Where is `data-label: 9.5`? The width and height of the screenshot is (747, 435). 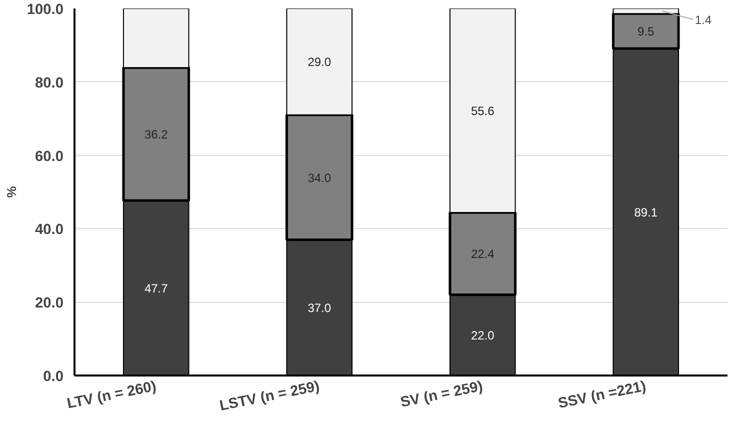 data-label: 9.5 is located at coordinates (646, 31).